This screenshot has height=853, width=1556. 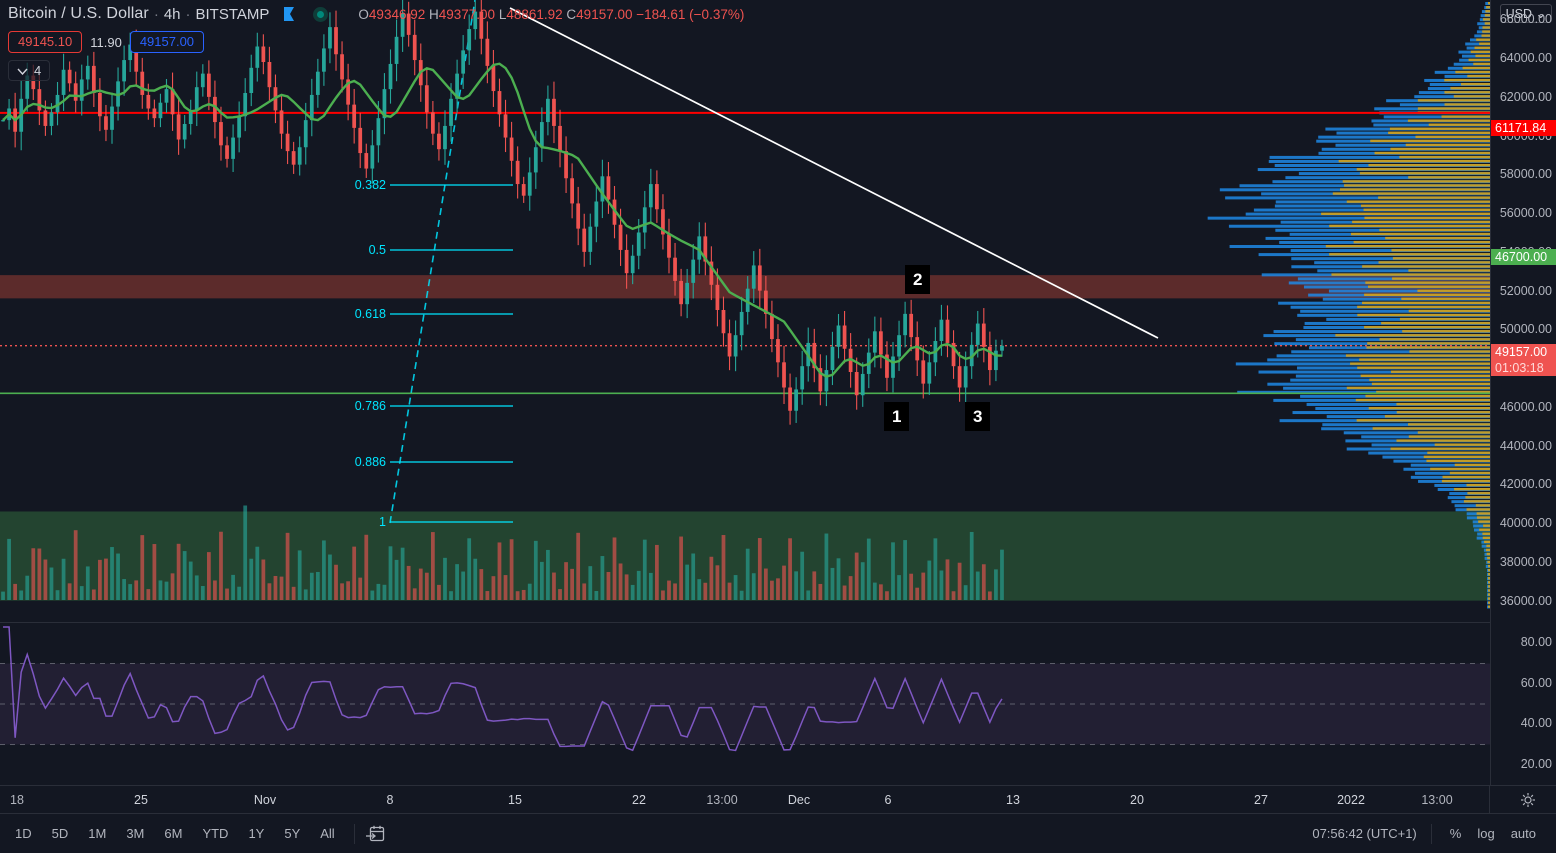 I want to click on svg-text: 0.382, so click(x=370, y=185).